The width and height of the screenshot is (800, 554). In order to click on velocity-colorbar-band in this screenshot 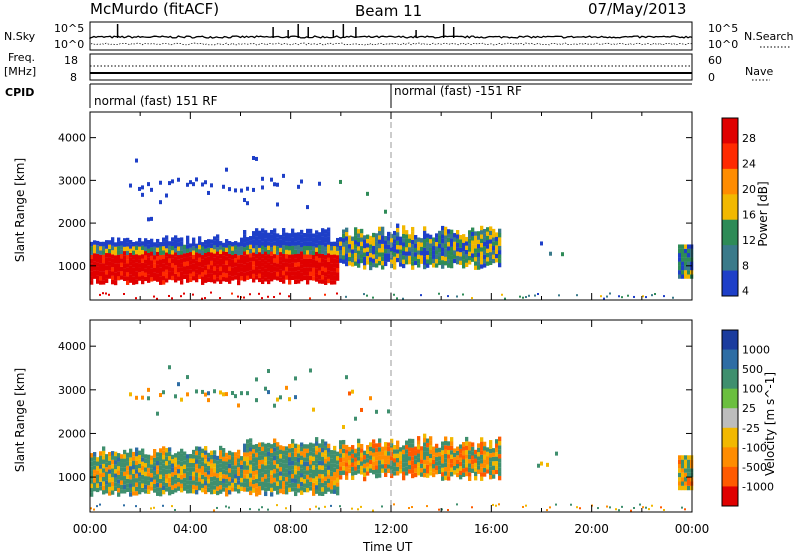, I will do `click(730, 457)`.